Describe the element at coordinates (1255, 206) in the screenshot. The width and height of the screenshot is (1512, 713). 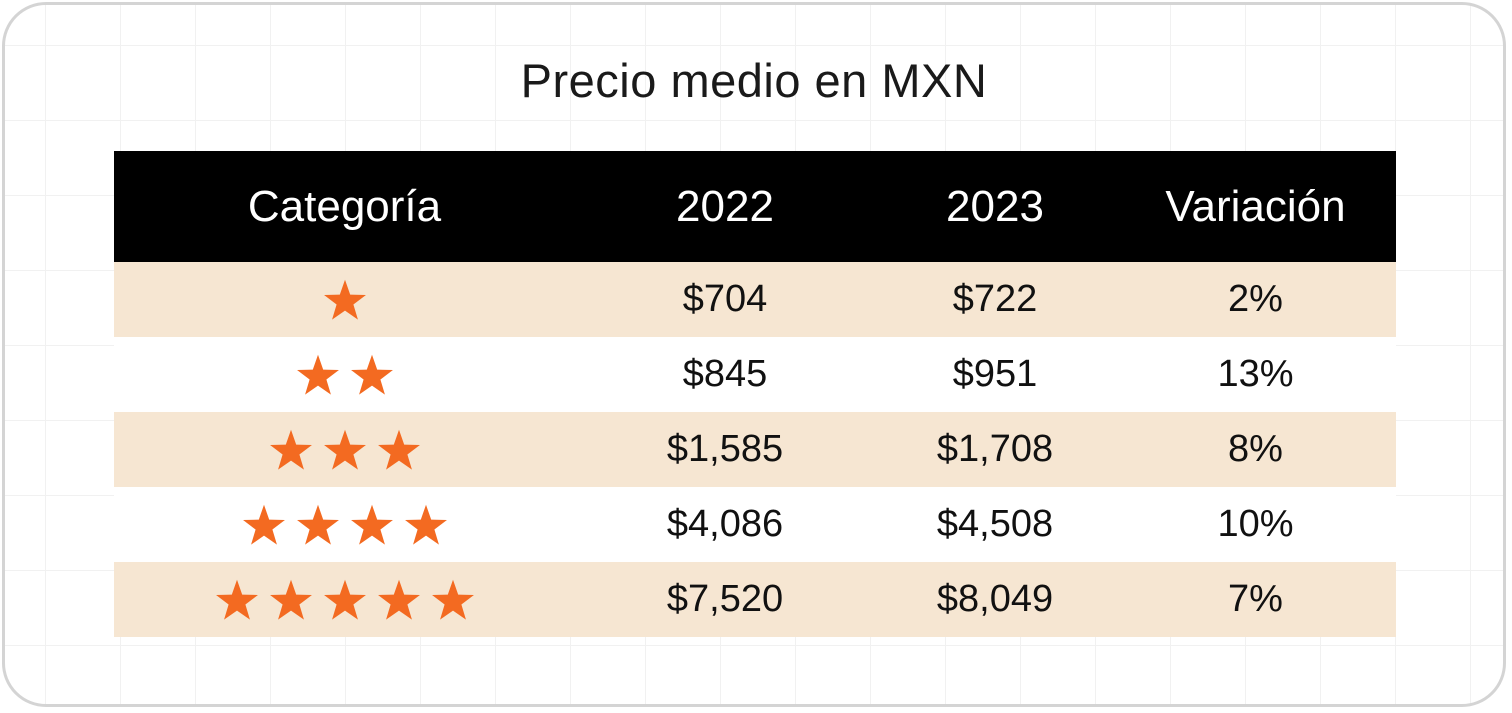
I see `header-variation: Variación` at that location.